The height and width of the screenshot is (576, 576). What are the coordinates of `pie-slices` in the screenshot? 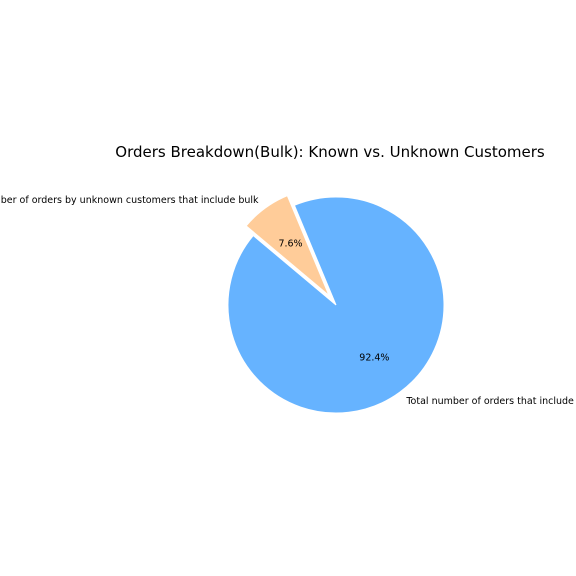 It's located at (336, 304).